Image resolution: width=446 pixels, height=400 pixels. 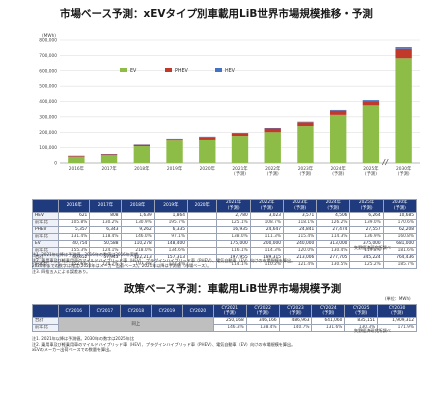 What do you see at coordinates (105, 216) in the screenshot?
I see `table-cell: 808` at bounding box center [105, 216].